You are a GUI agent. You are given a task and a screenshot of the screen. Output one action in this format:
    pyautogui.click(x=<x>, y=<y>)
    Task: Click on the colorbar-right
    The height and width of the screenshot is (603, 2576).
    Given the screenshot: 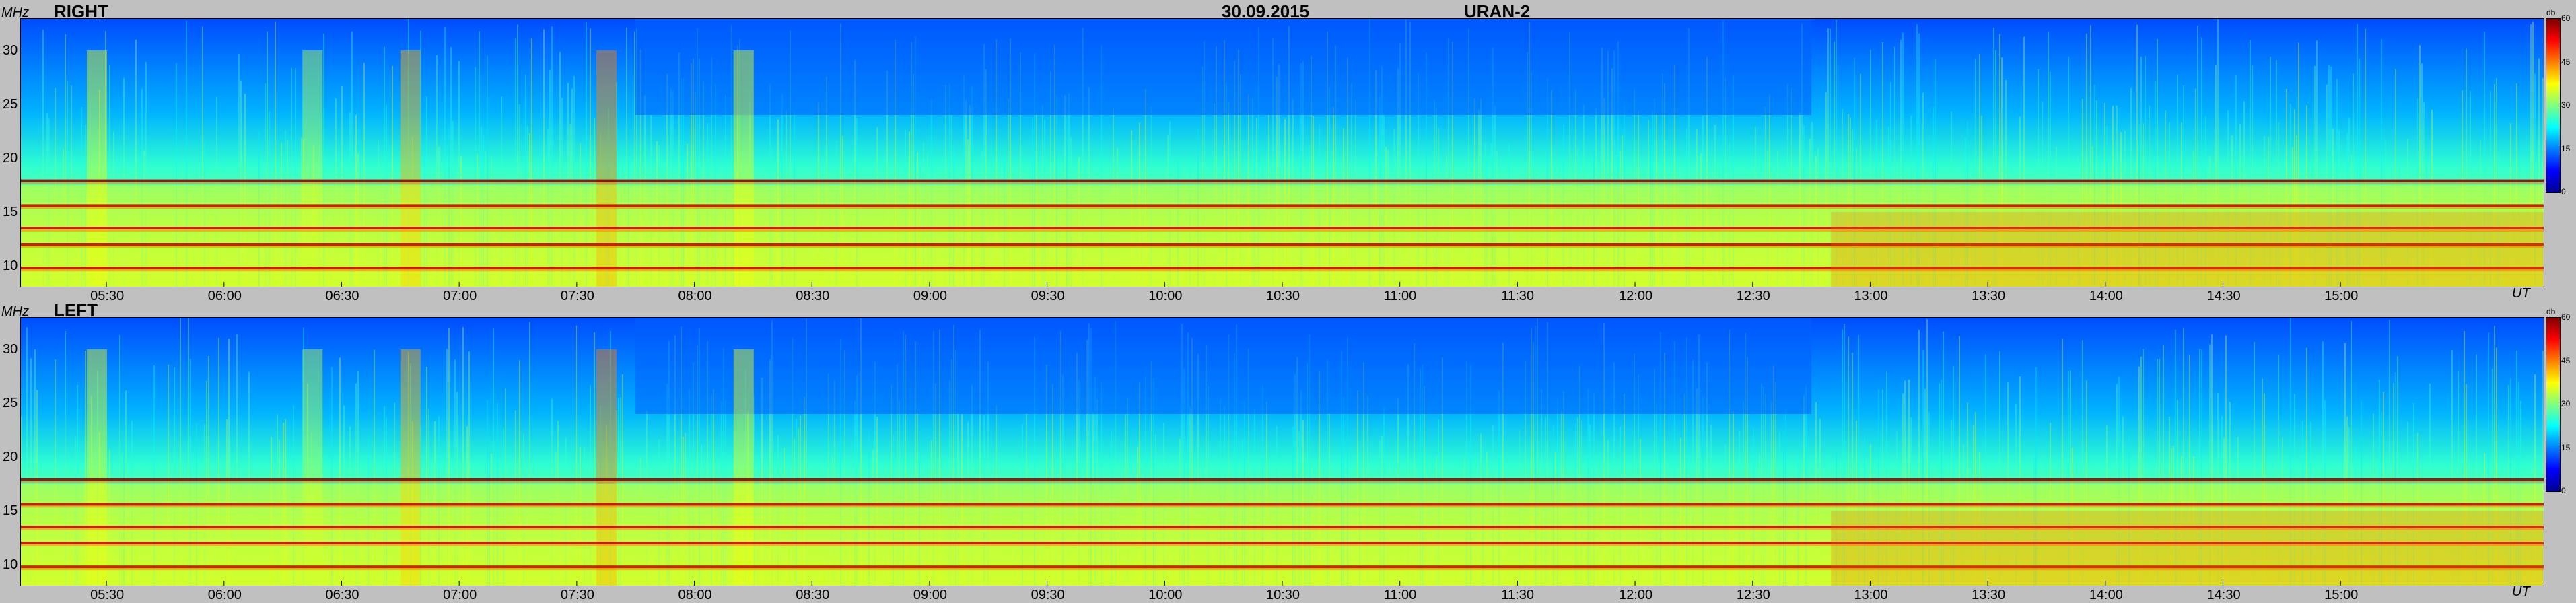 What is the action you would take?
    pyautogui.click(x=2553, y=105)
    